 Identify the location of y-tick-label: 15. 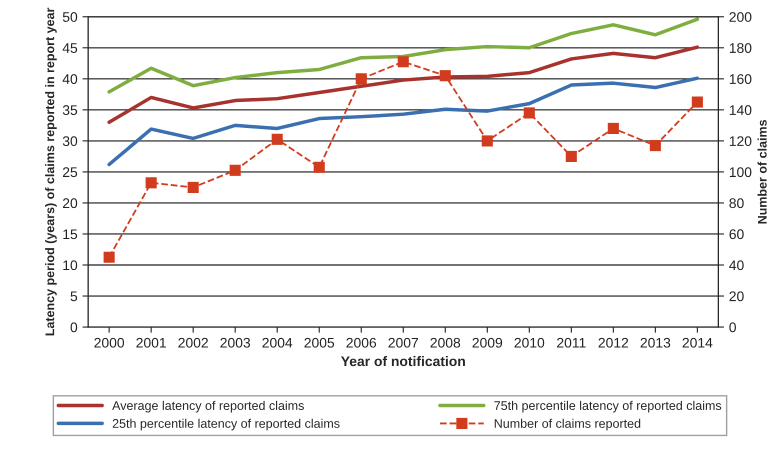
(70, 234).